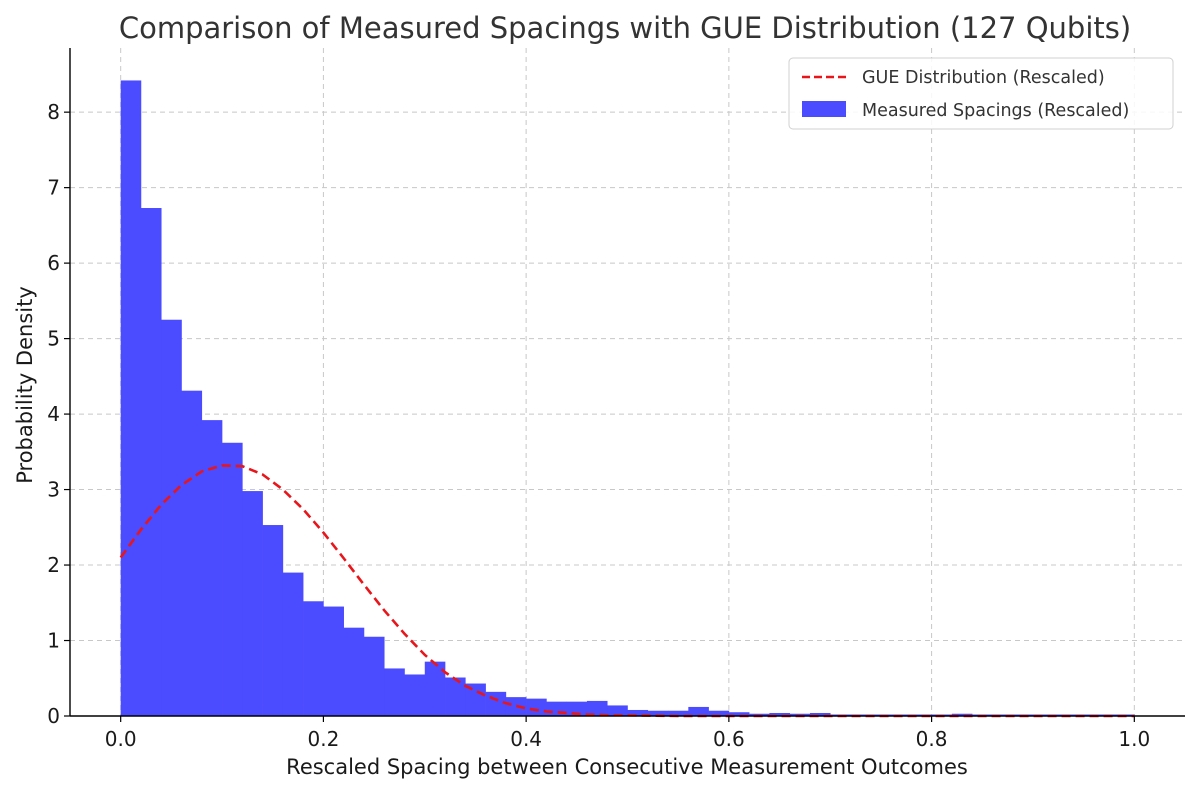  What do you see at coordinates (53, 263) in the screenshot?
I see `y-tick-label: 6` at bounding box center [53, 263].